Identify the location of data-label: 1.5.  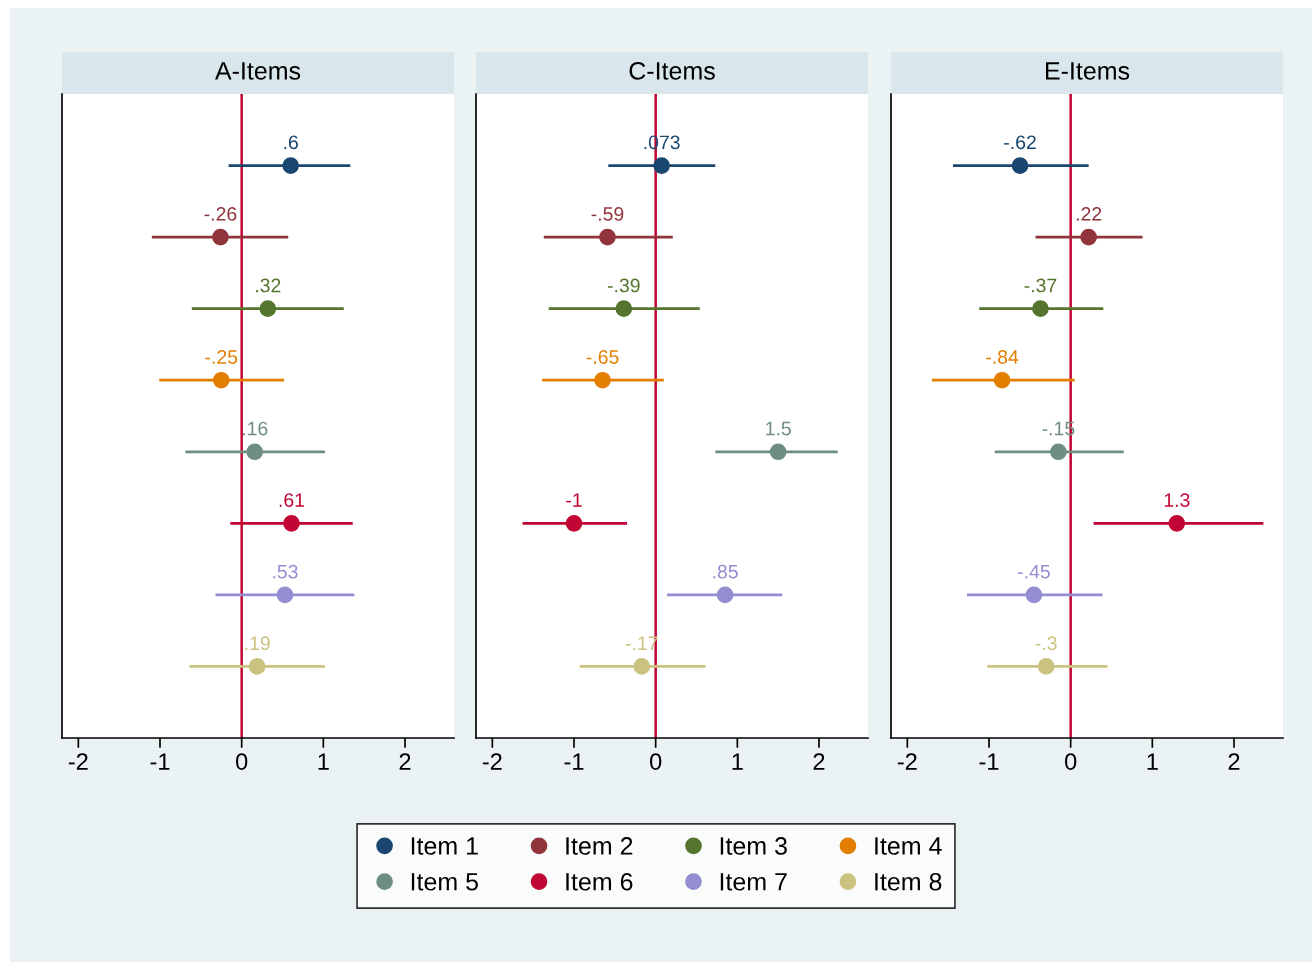
(778, 428).